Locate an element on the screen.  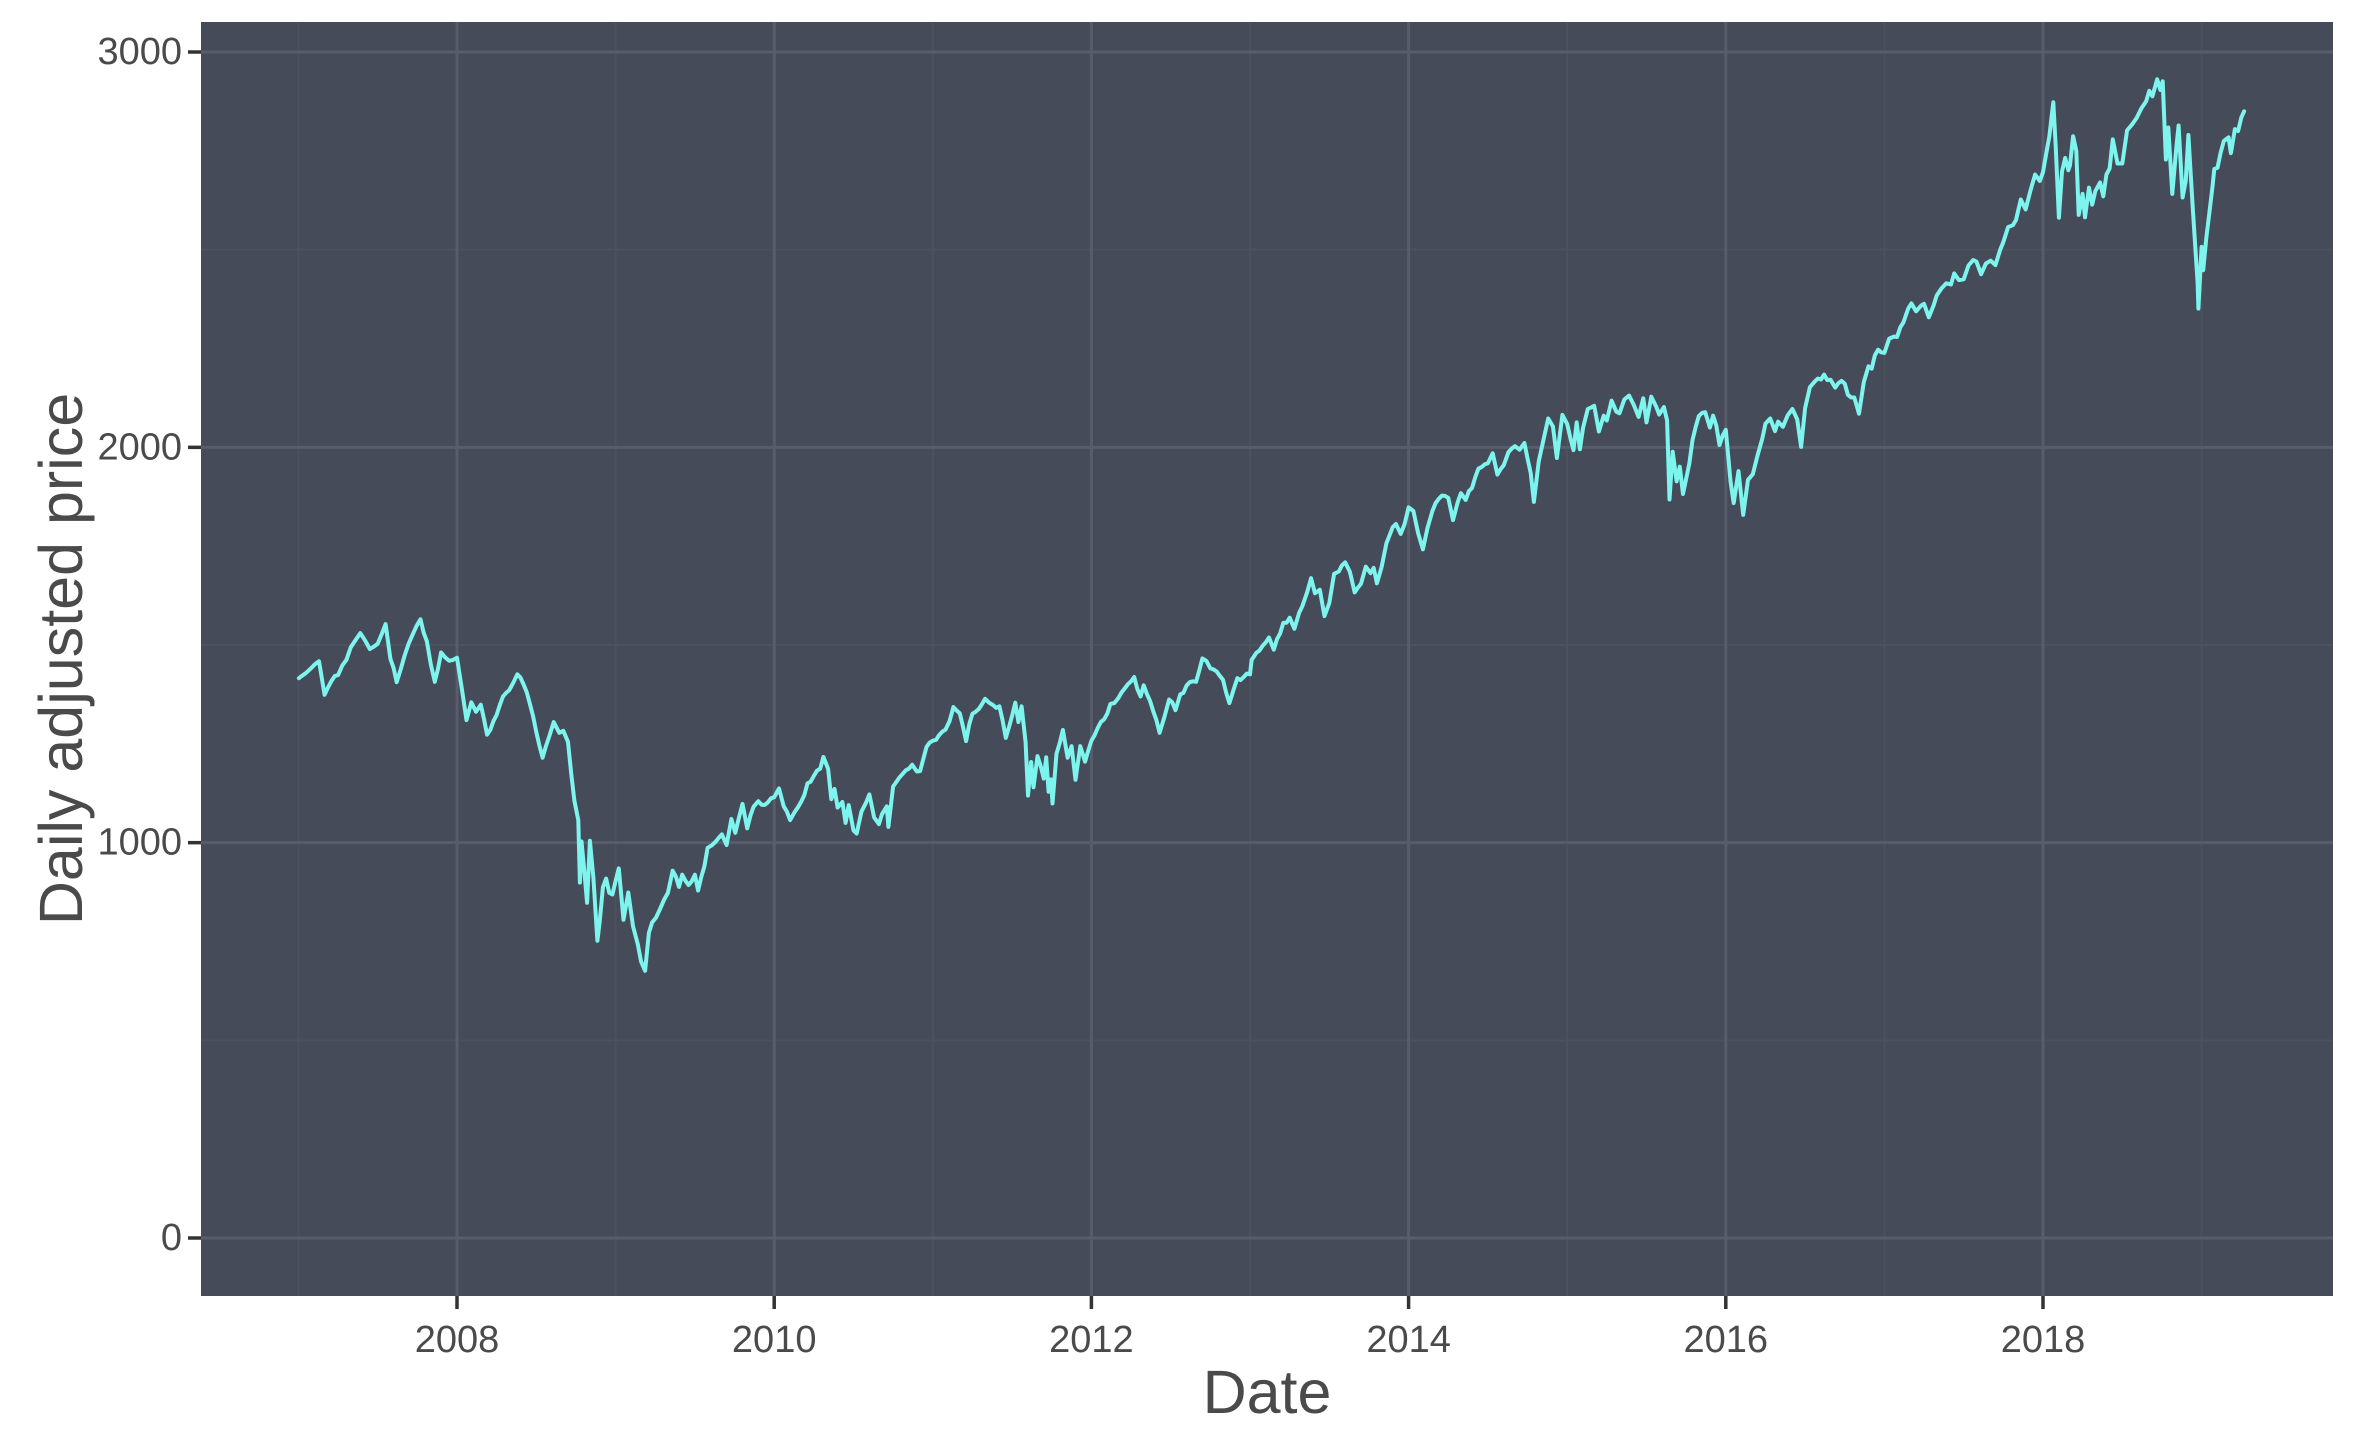
x-axis-tick-labels: 2008 2010 2012 2014 2016 2018 is located at coordinates (1250, 1340).